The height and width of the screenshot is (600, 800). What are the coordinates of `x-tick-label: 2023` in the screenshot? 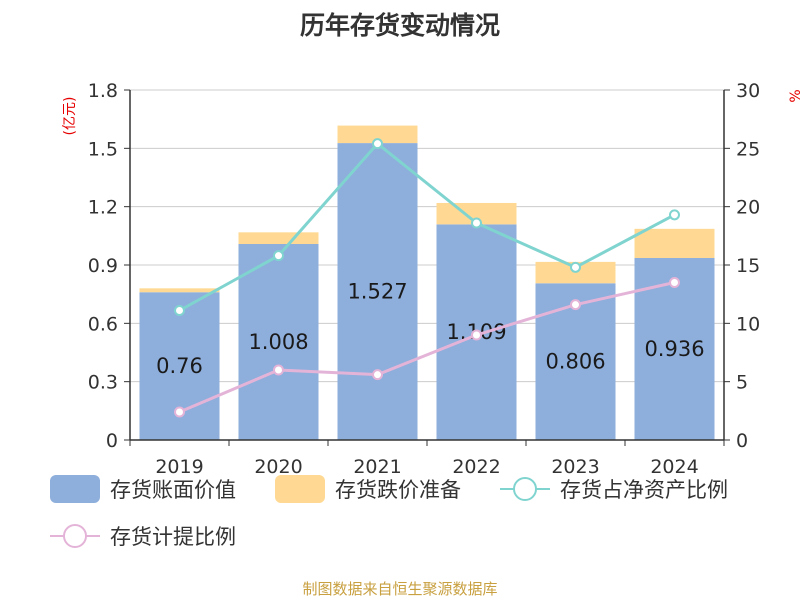 It's located at (575, 467).